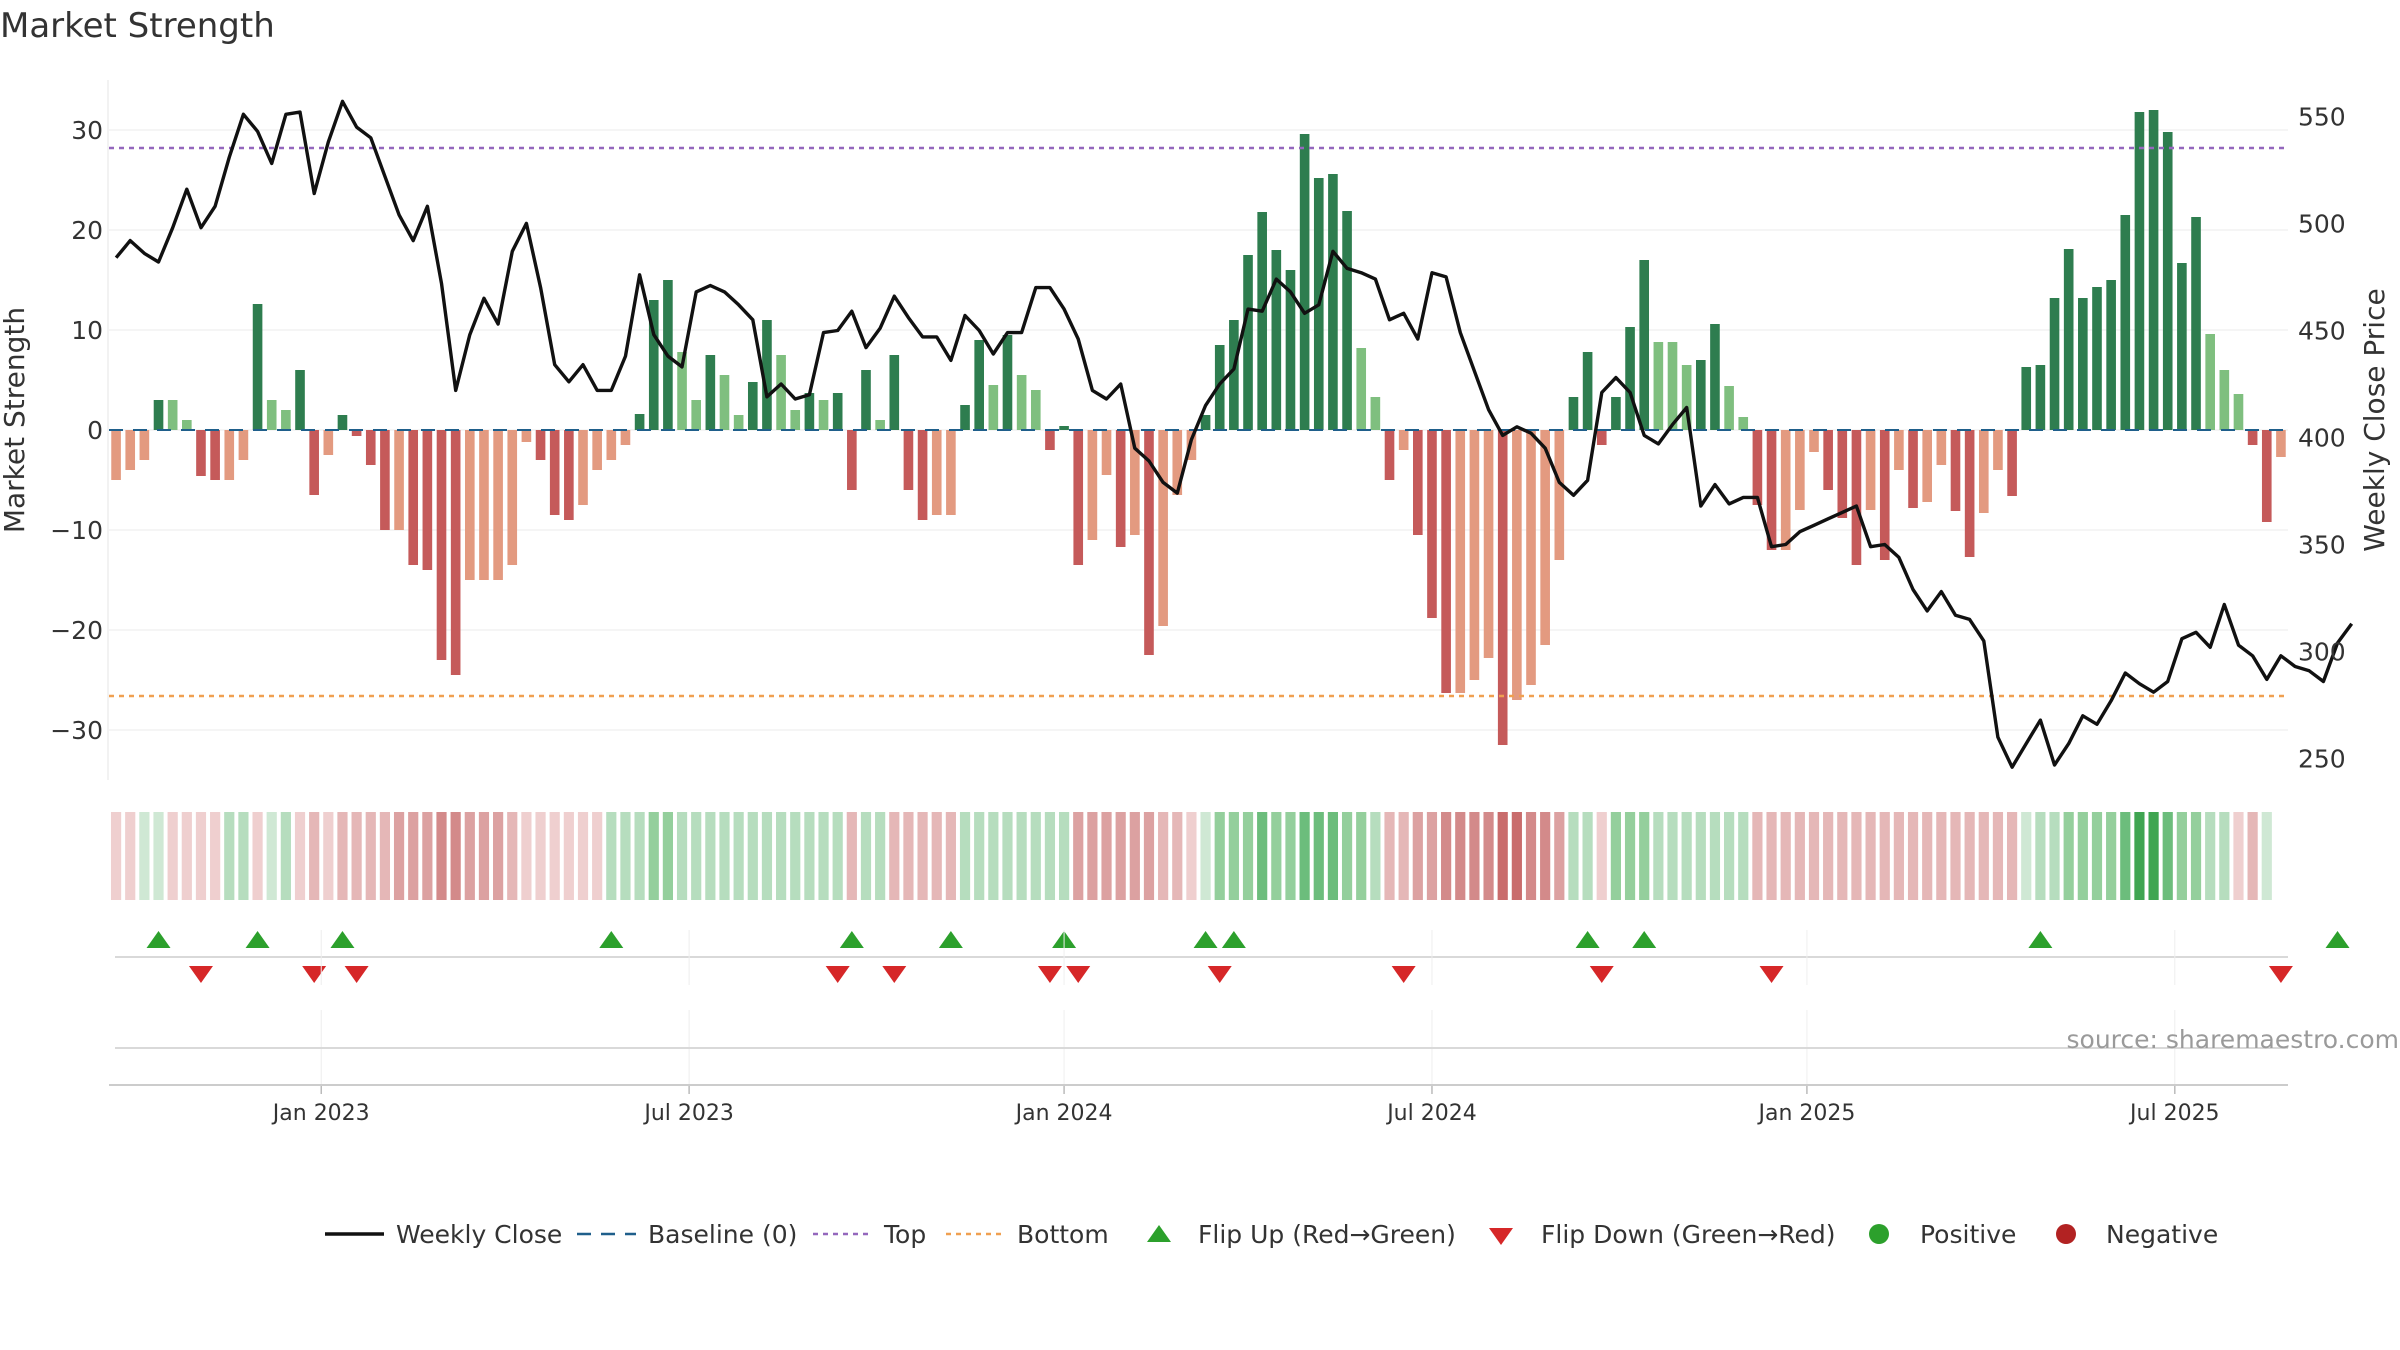 The width and height of the screenshot is (2400, 1350). I want to click on source-label: source: sharemaestro.com, so click(2233, 1039).